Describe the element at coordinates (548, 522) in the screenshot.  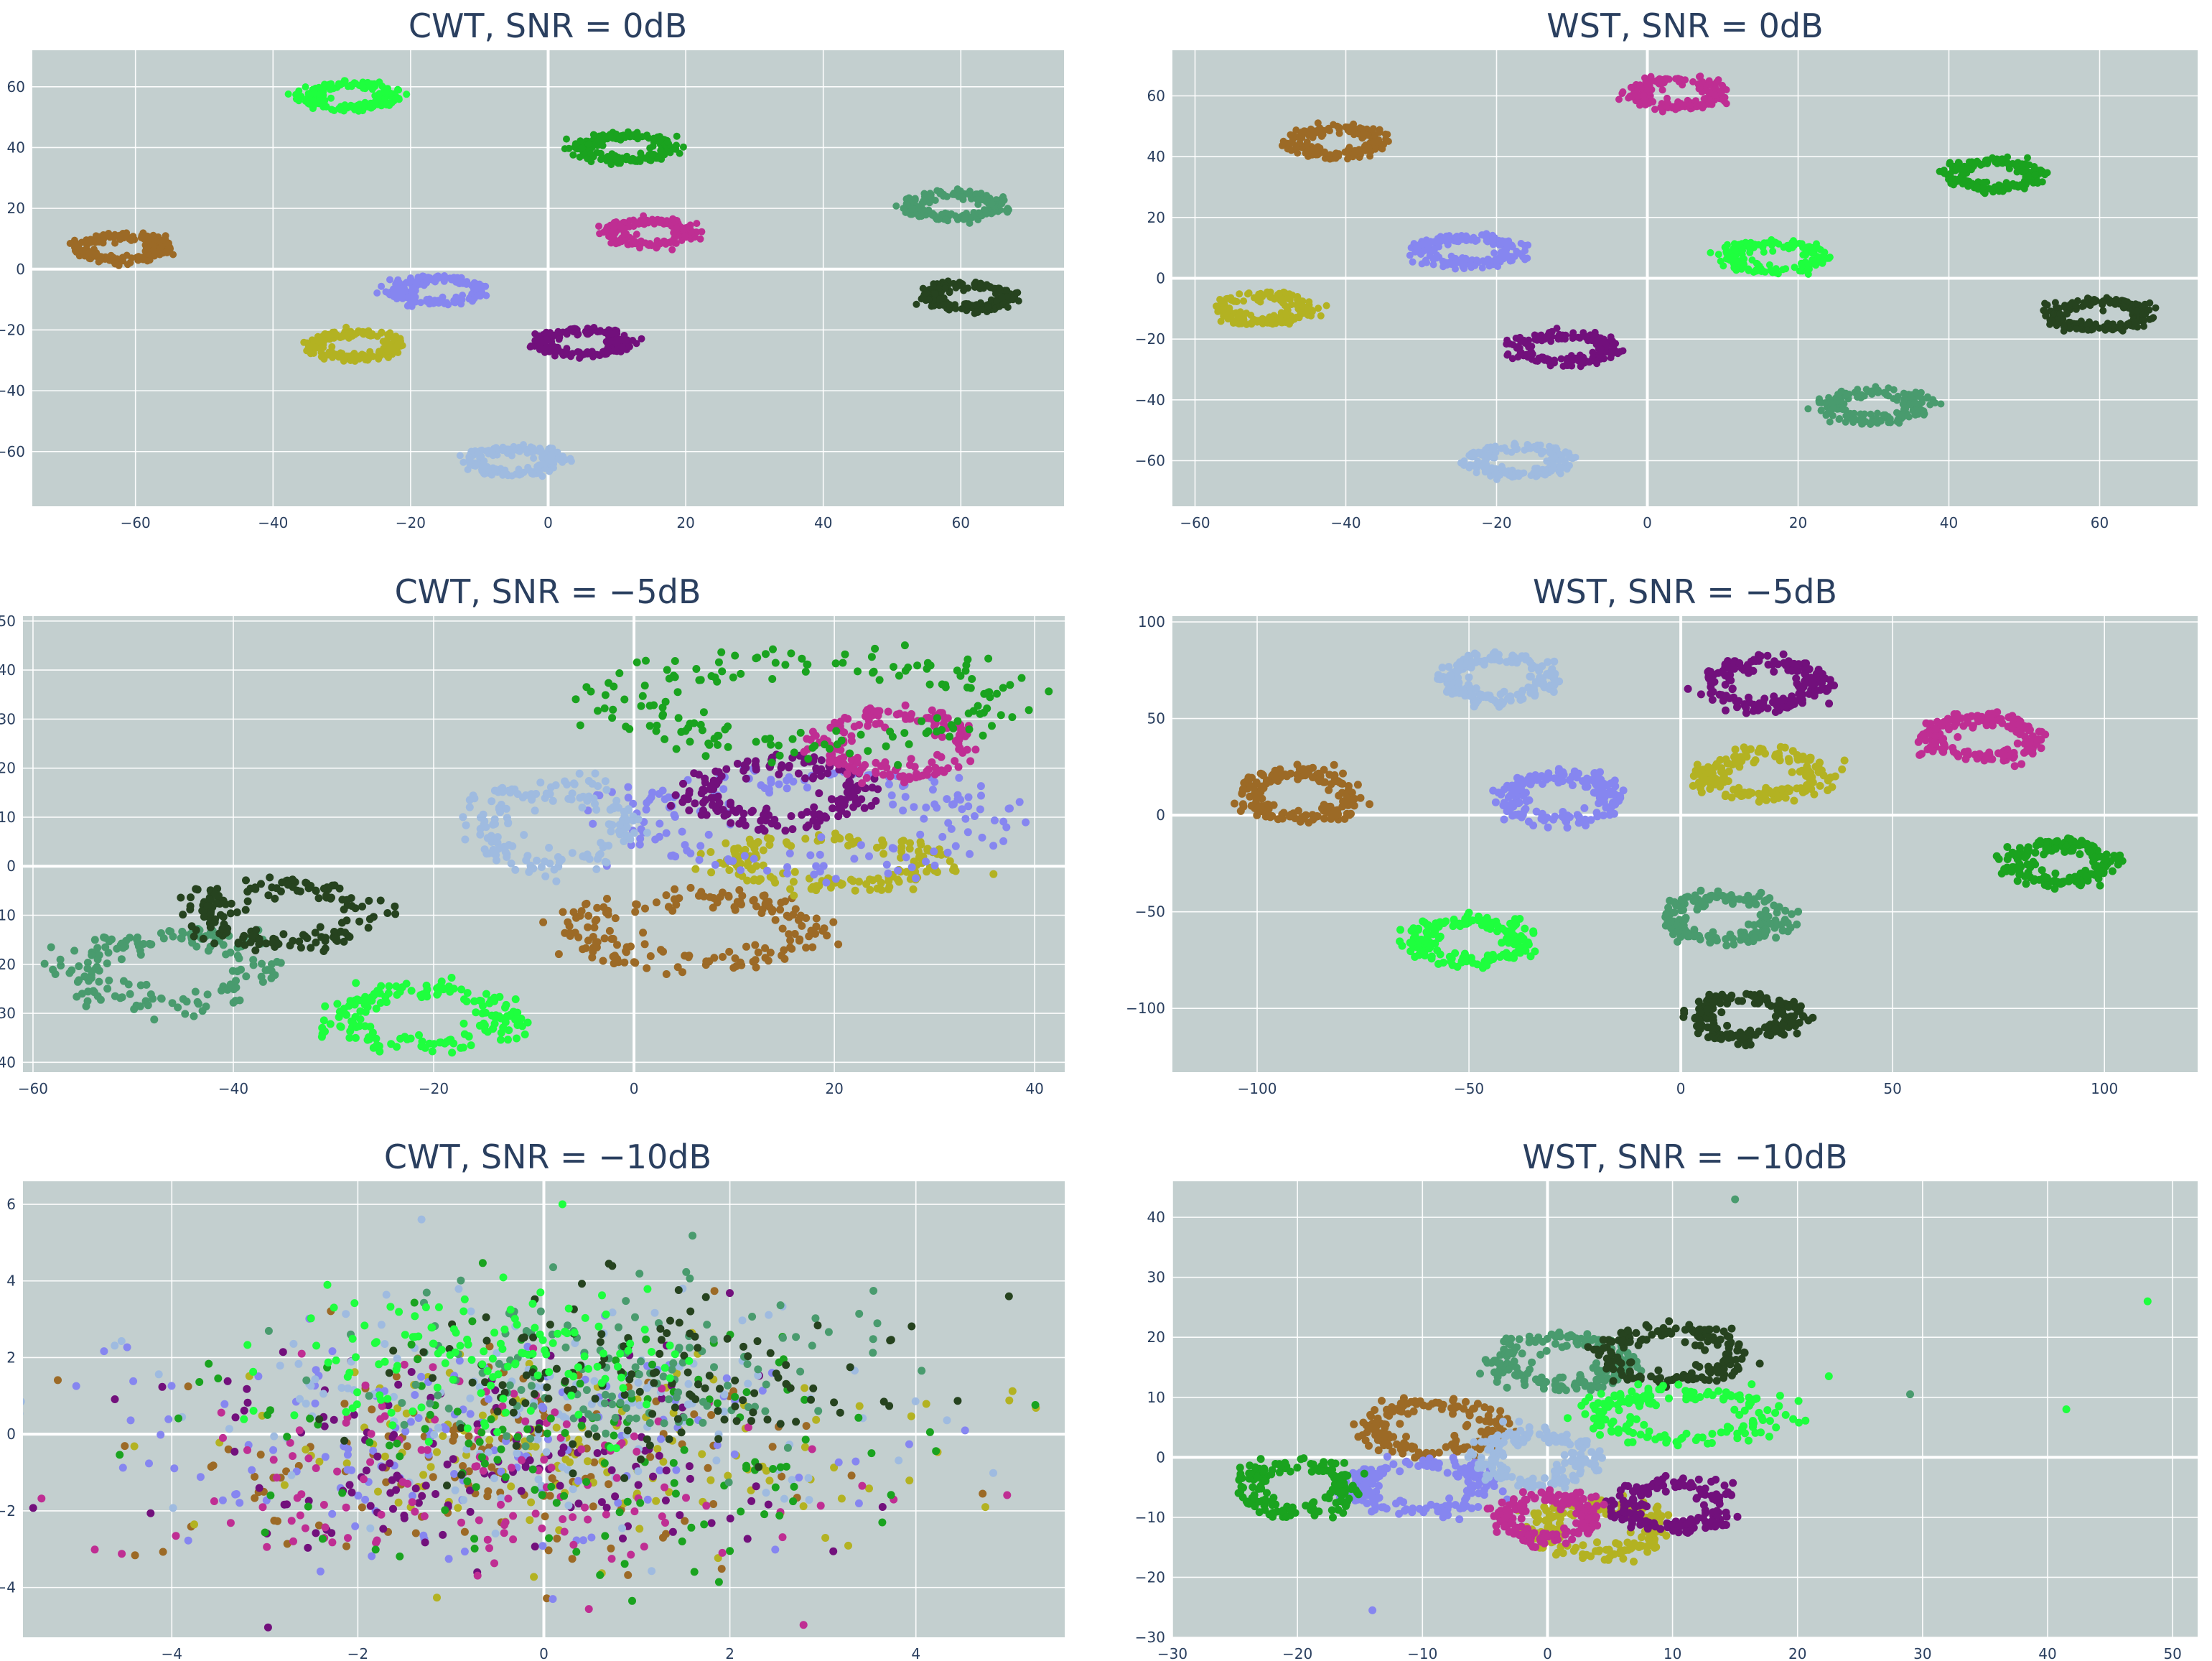
I see `x-tick-label: 0` at that location.